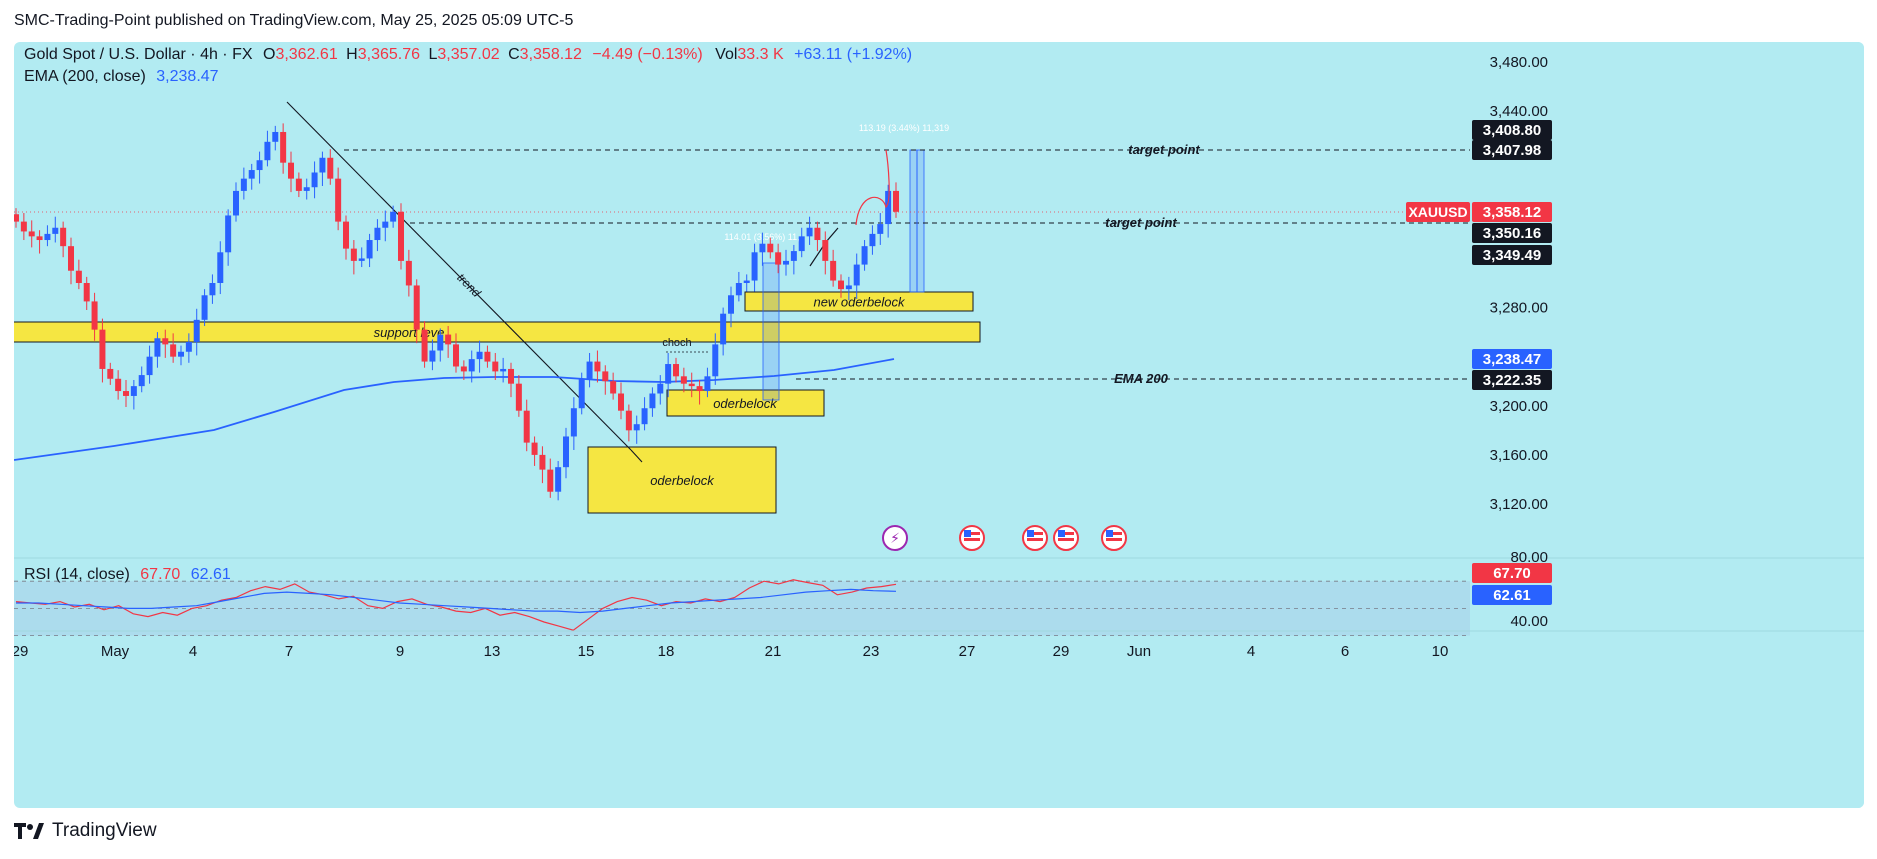 This screenshot has height=859, width=1877. I want to click on us-flag-icon, so click(972, 538).